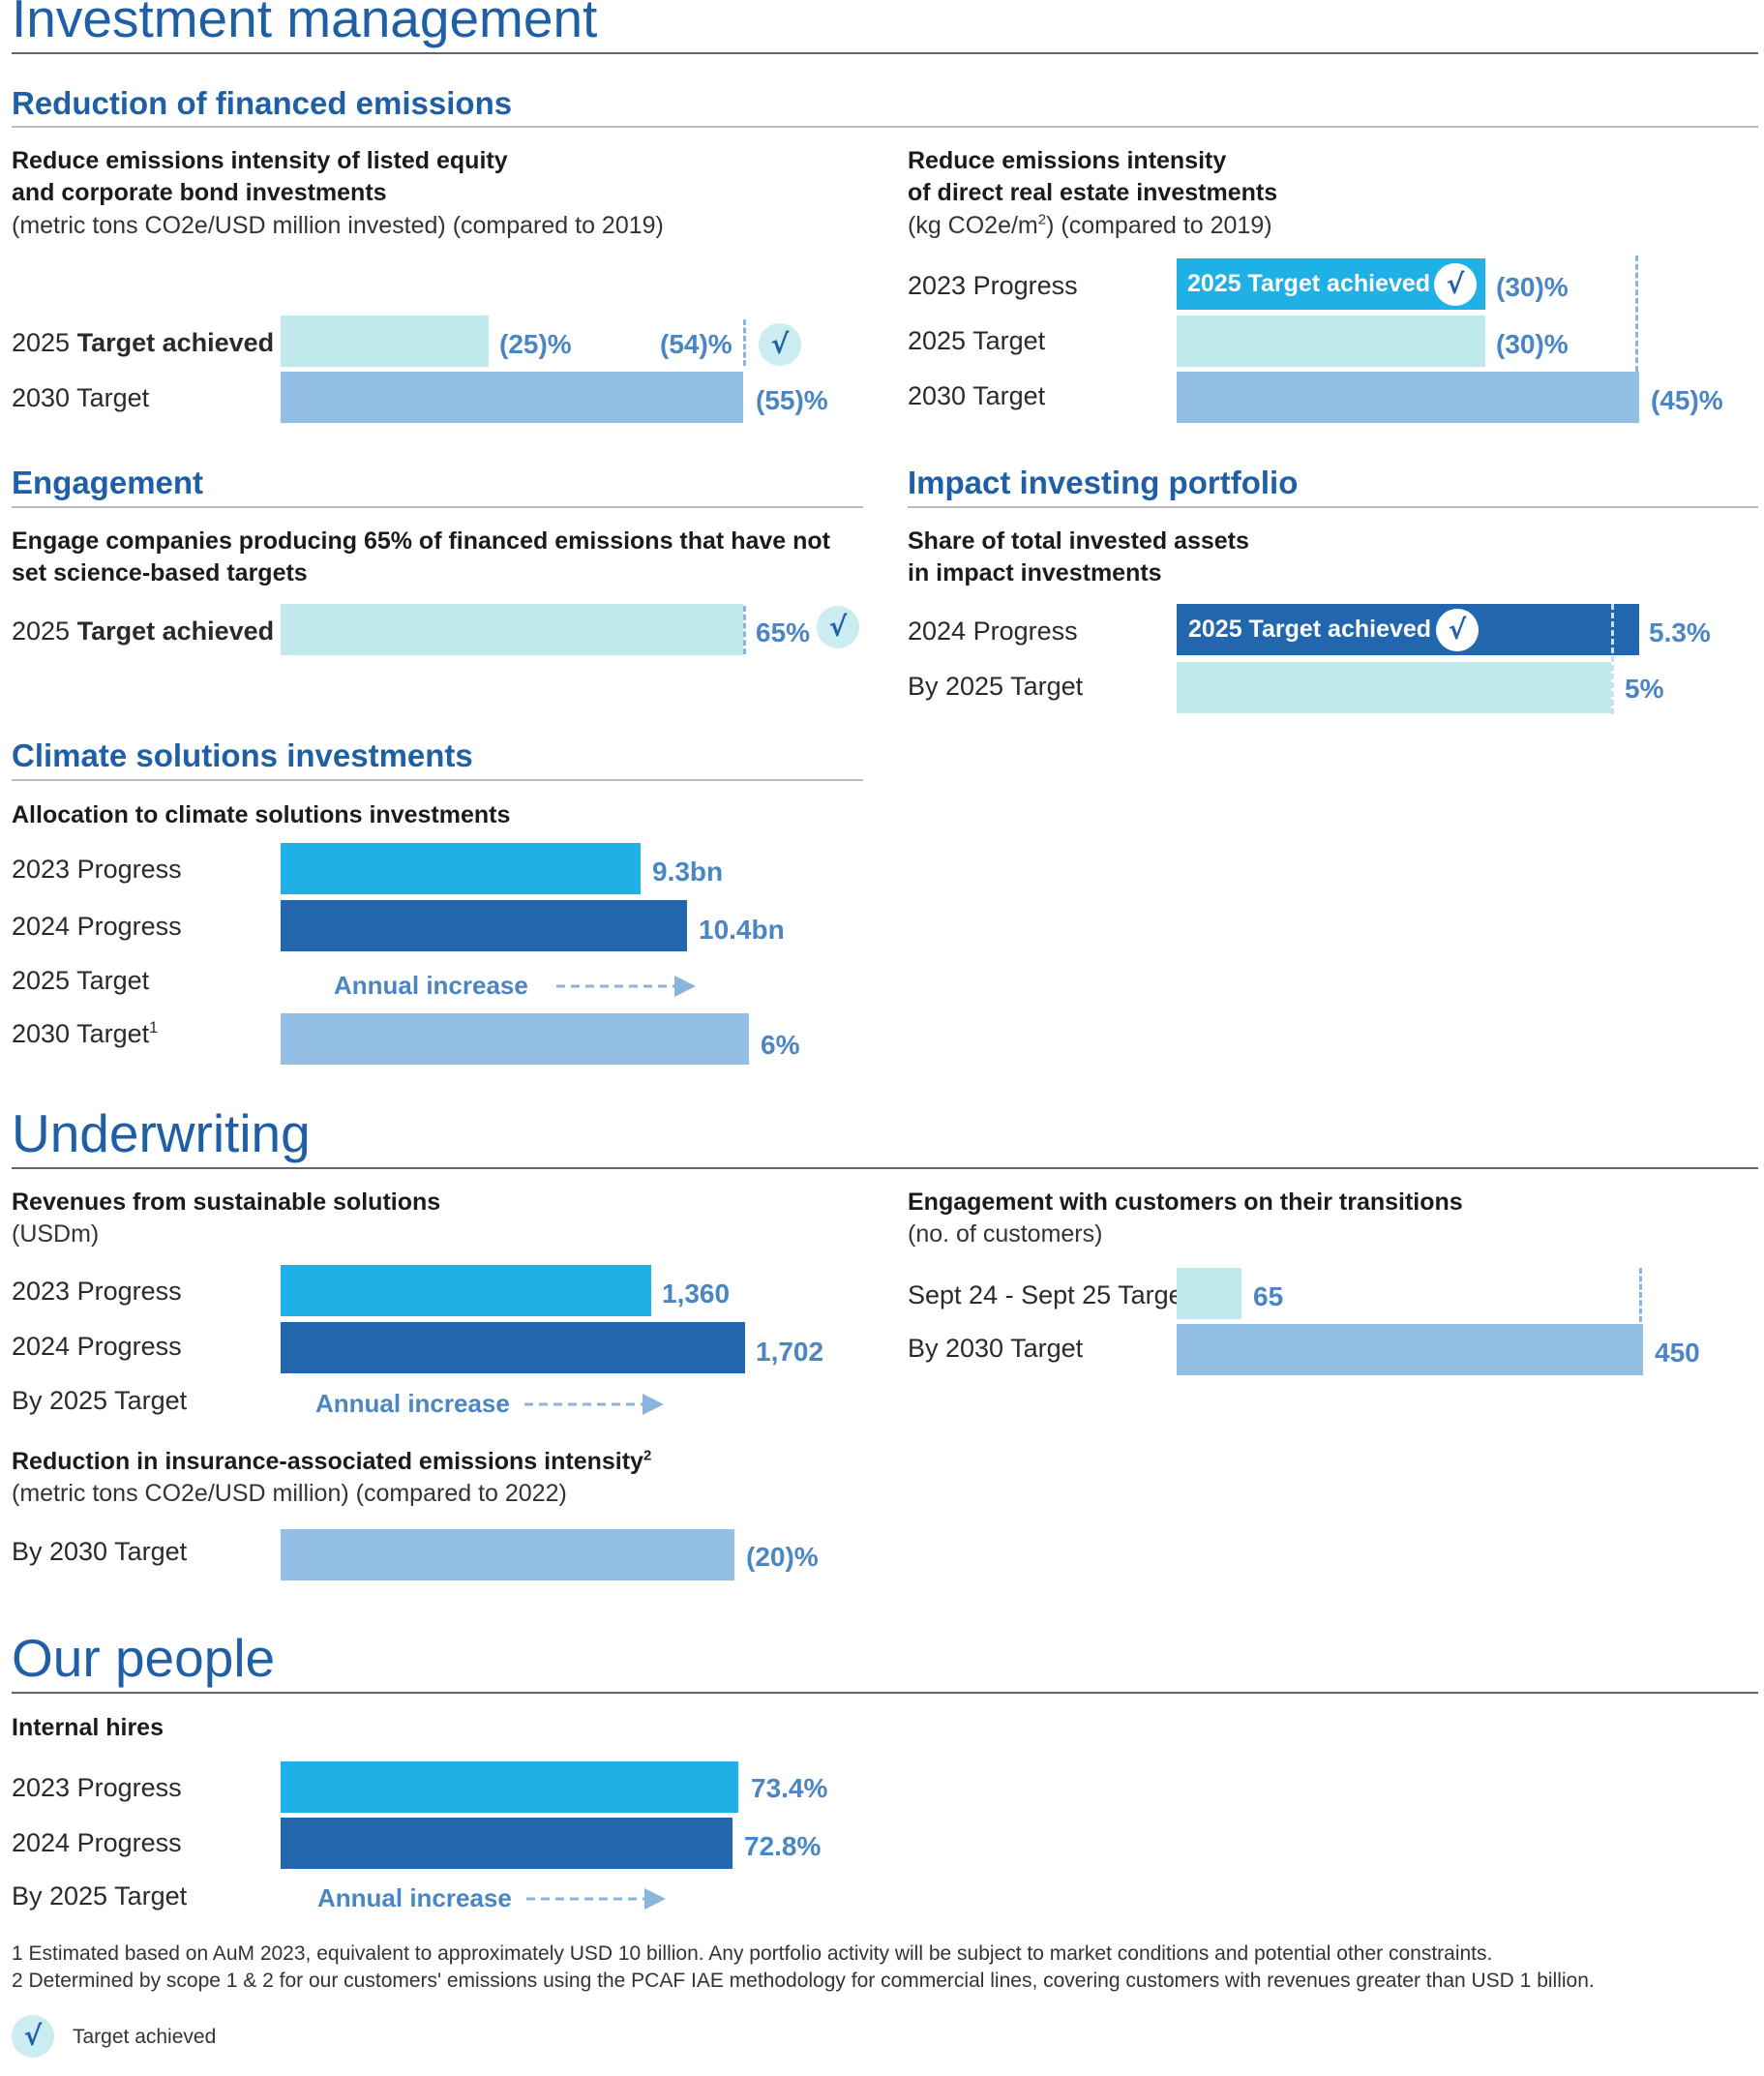  What do you see at coordinates (1640, 1295) in the screenshot?
I see `customers-target-marker` at bounding box center [1640, 1295].